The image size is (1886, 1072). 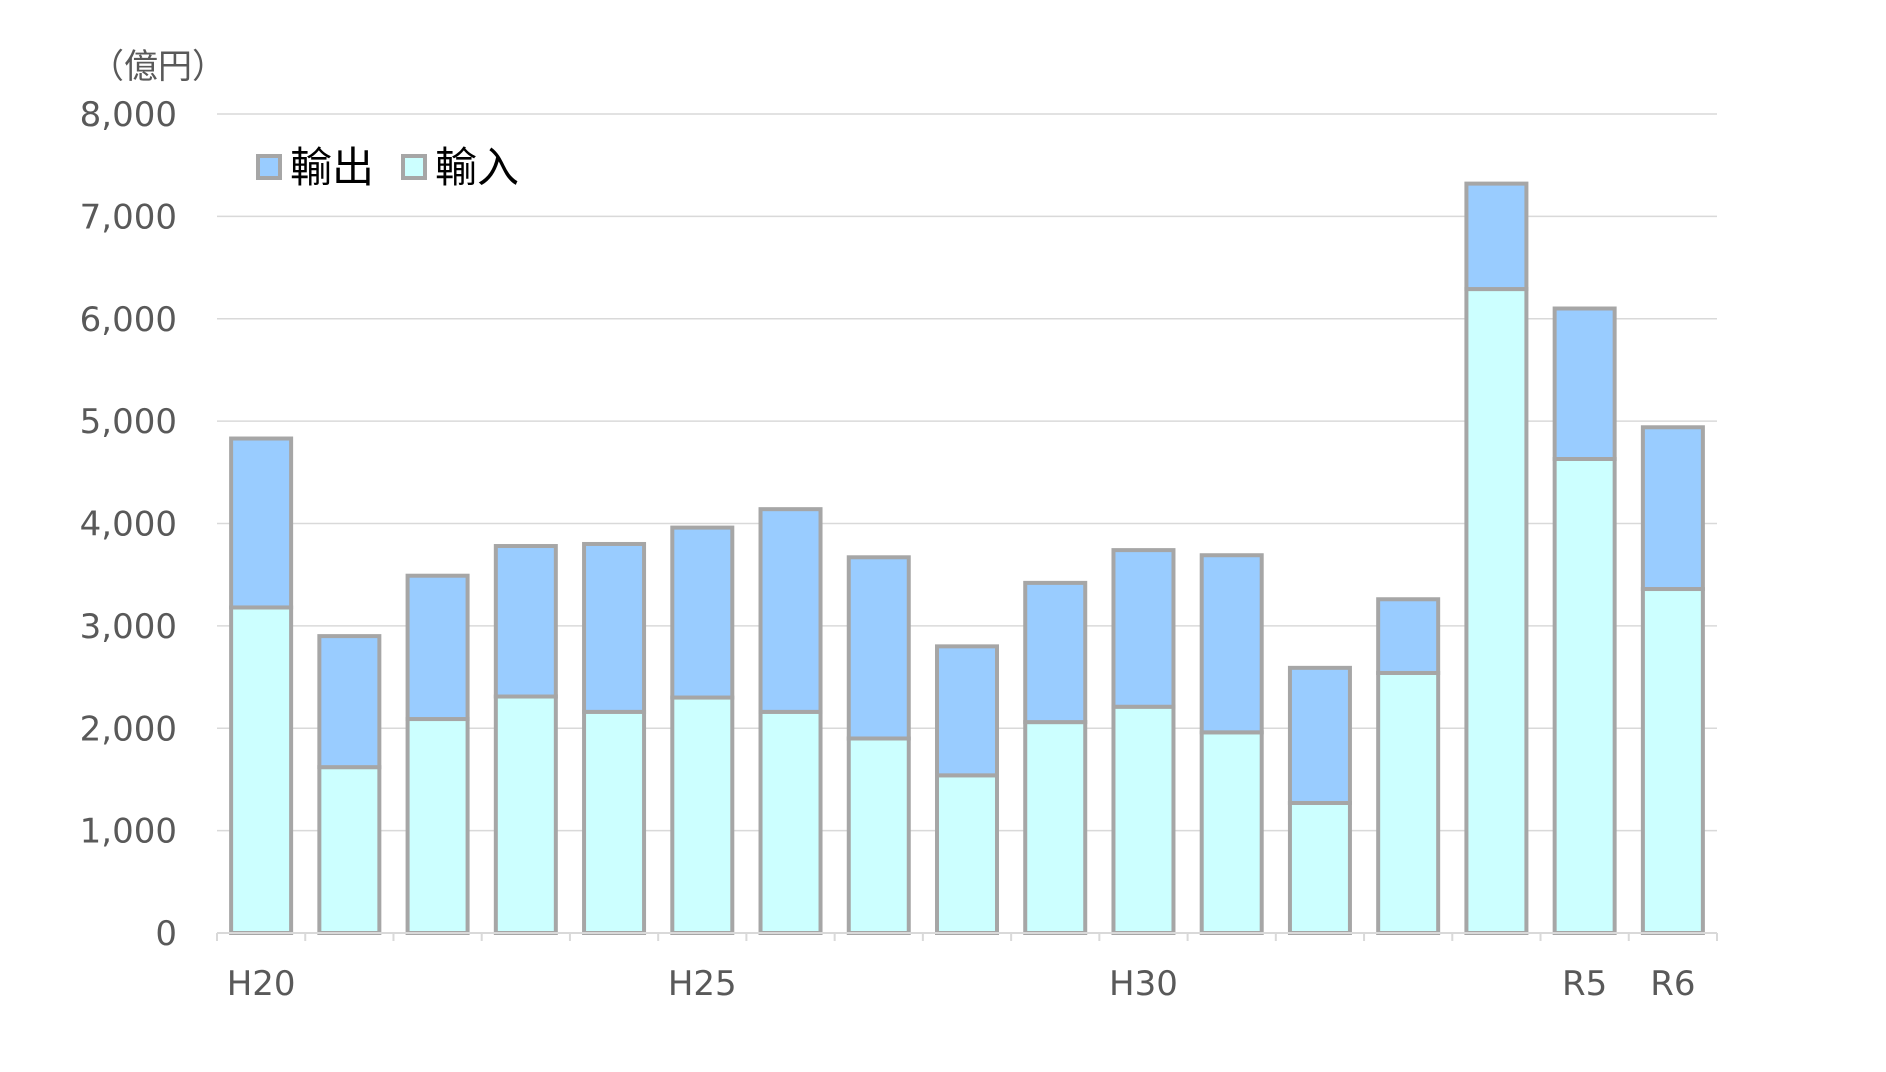 I want to click on y-tick-label: 1,000, so click(x=128, y=832).